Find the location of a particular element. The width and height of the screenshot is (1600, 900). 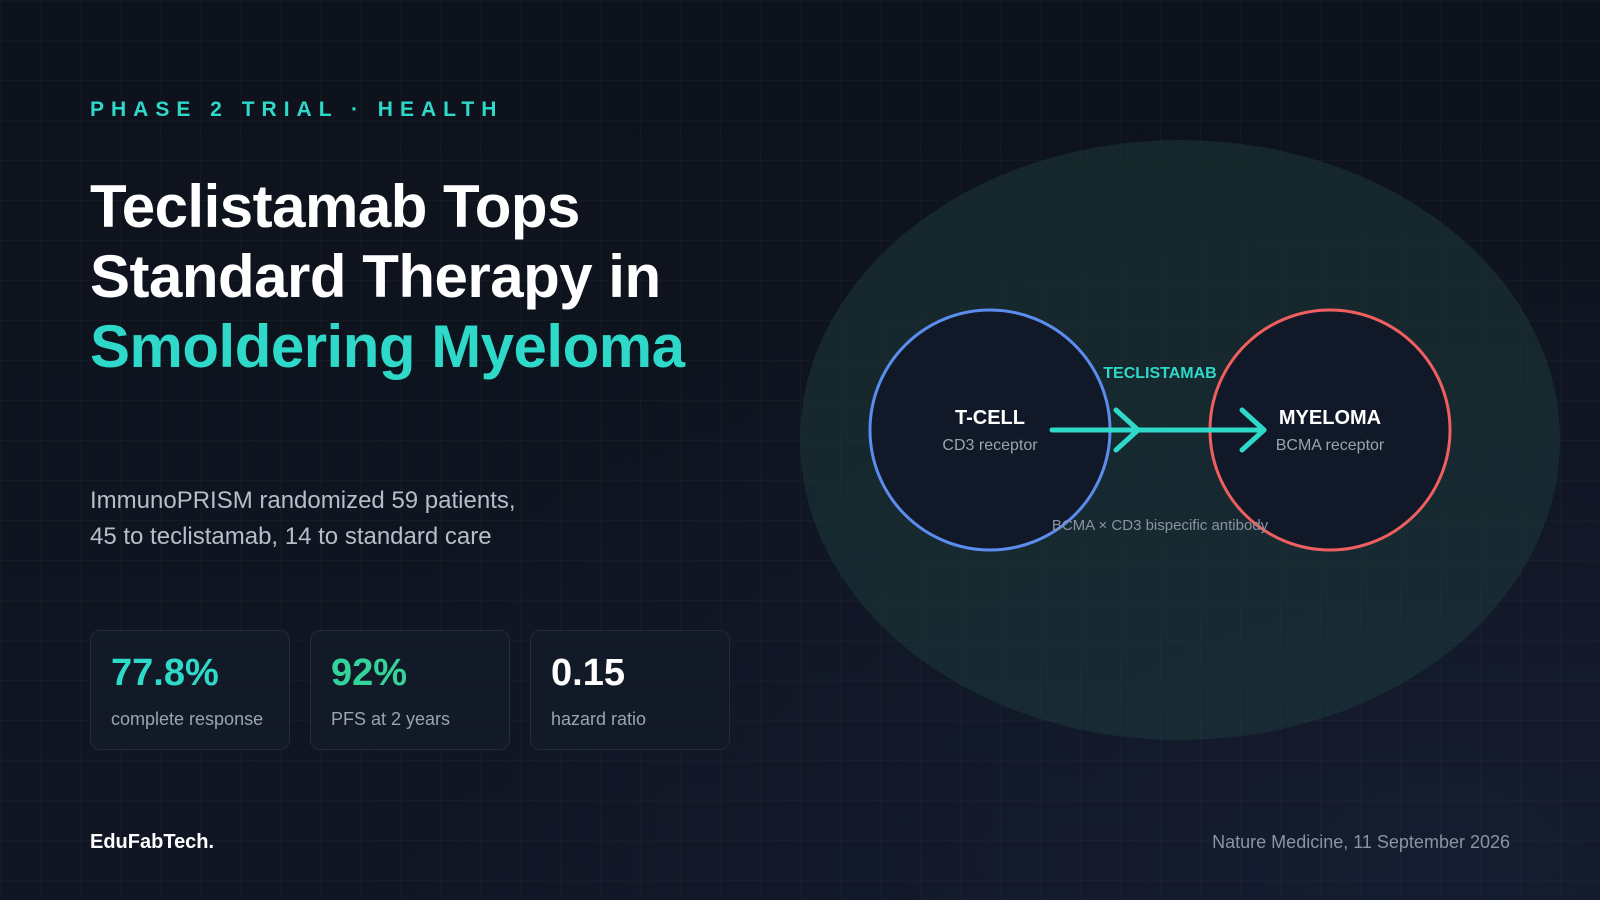

stat-card-pfs: 92% PFS at 2 years is located at coordinates (410, 690).